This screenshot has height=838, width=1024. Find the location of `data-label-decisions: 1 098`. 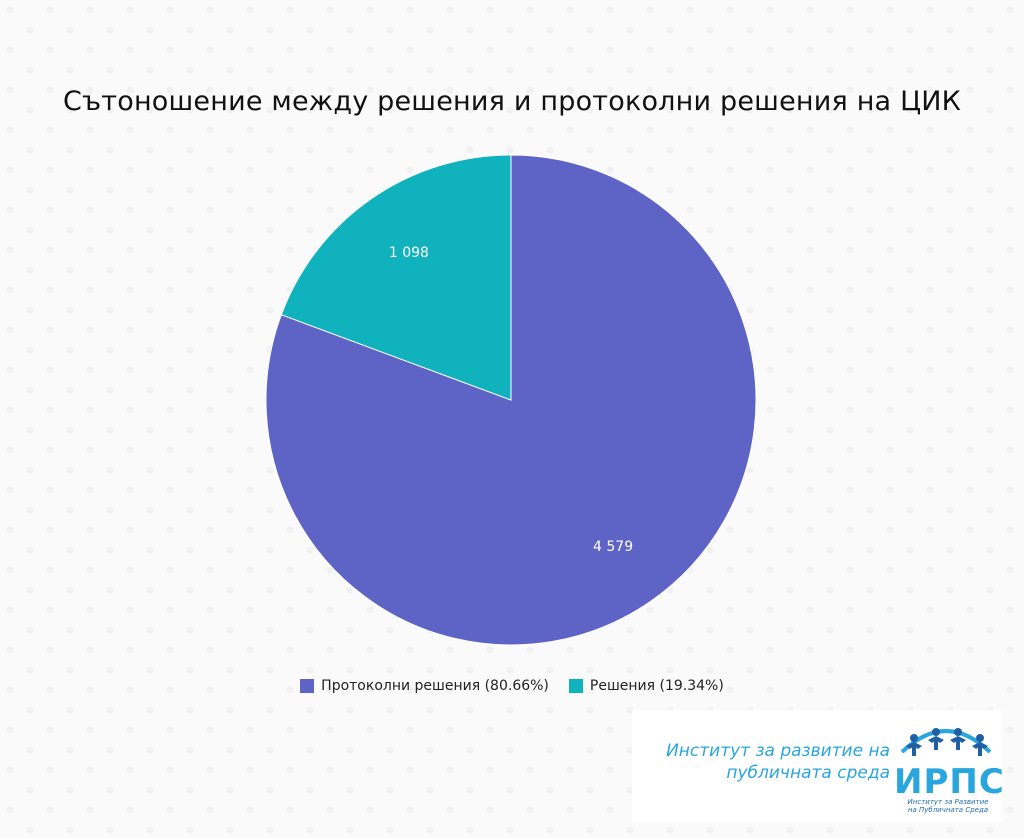

data-label-decisions: 1 098 is located at coordinates (409, 253).